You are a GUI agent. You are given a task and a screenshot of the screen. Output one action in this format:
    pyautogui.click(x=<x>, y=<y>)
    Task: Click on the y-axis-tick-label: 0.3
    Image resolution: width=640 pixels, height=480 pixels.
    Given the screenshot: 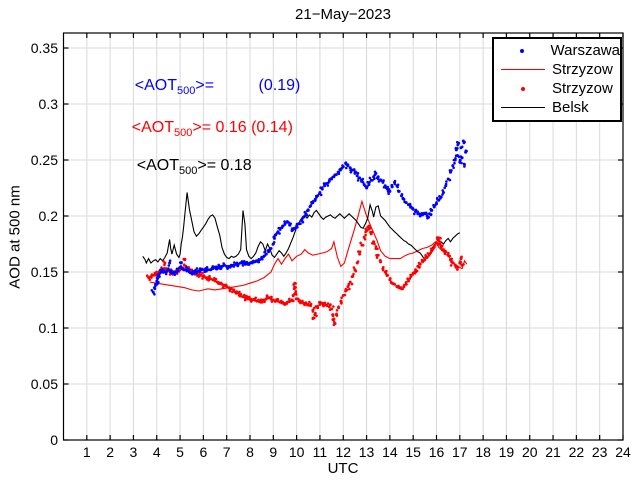 What is the action you would take?
    pyautogui.click(x=48, y=104)
    